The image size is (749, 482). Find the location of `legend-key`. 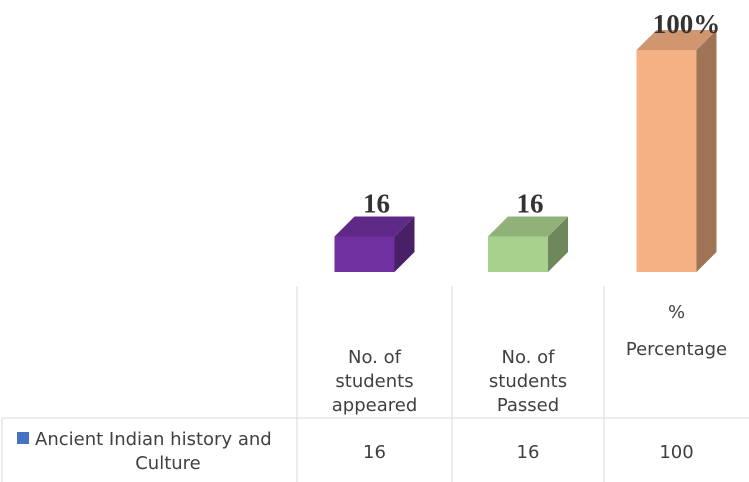

legend-key is located at coordinates (23, 438).